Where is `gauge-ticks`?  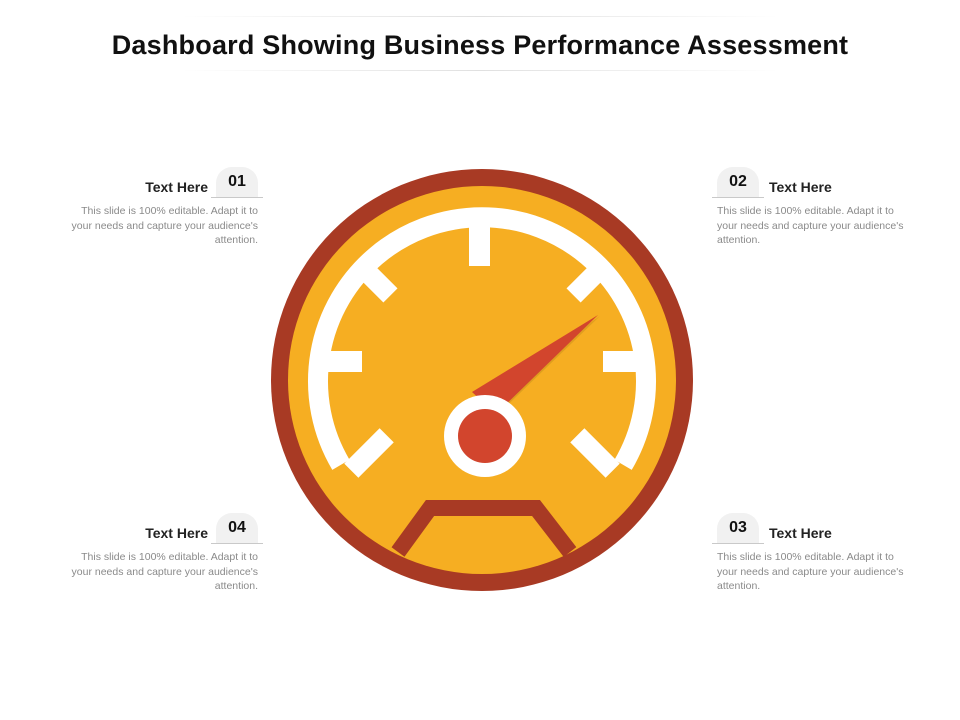
gauge-ticks is located at coordinates (482, 351).